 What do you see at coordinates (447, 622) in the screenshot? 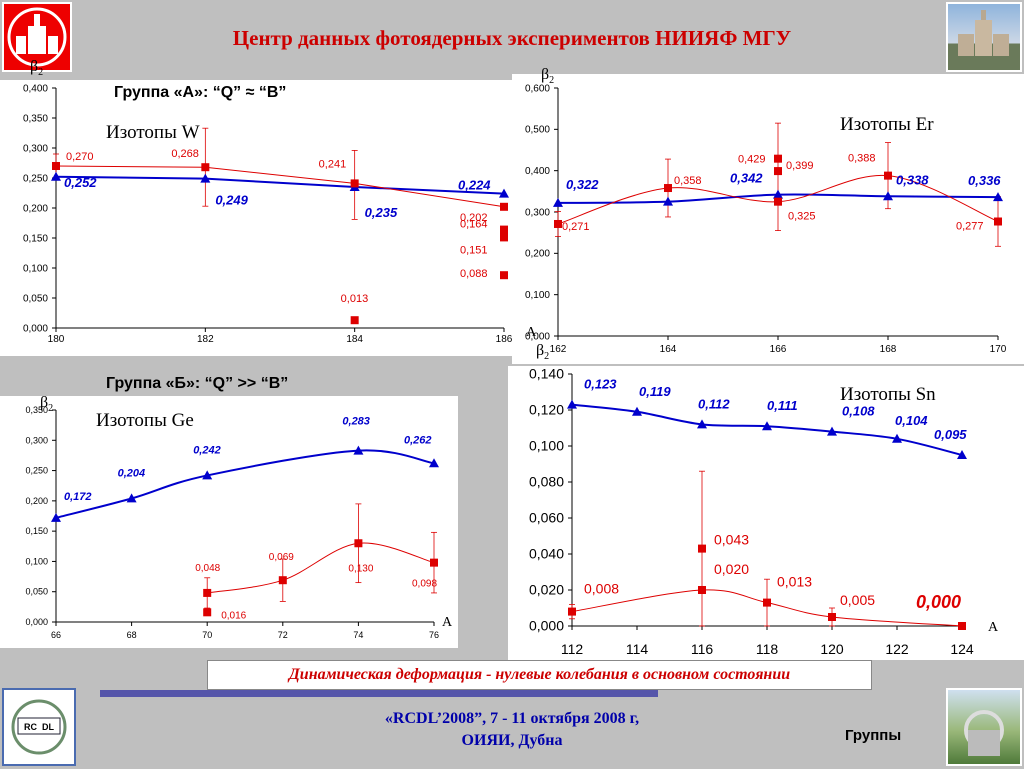
I see `axis-a-ge: A` at bounding box center [447, 622].